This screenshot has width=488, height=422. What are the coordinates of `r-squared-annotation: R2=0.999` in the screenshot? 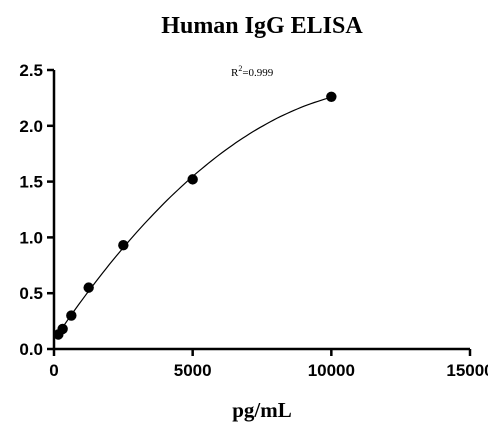 It's located at (252, 71).